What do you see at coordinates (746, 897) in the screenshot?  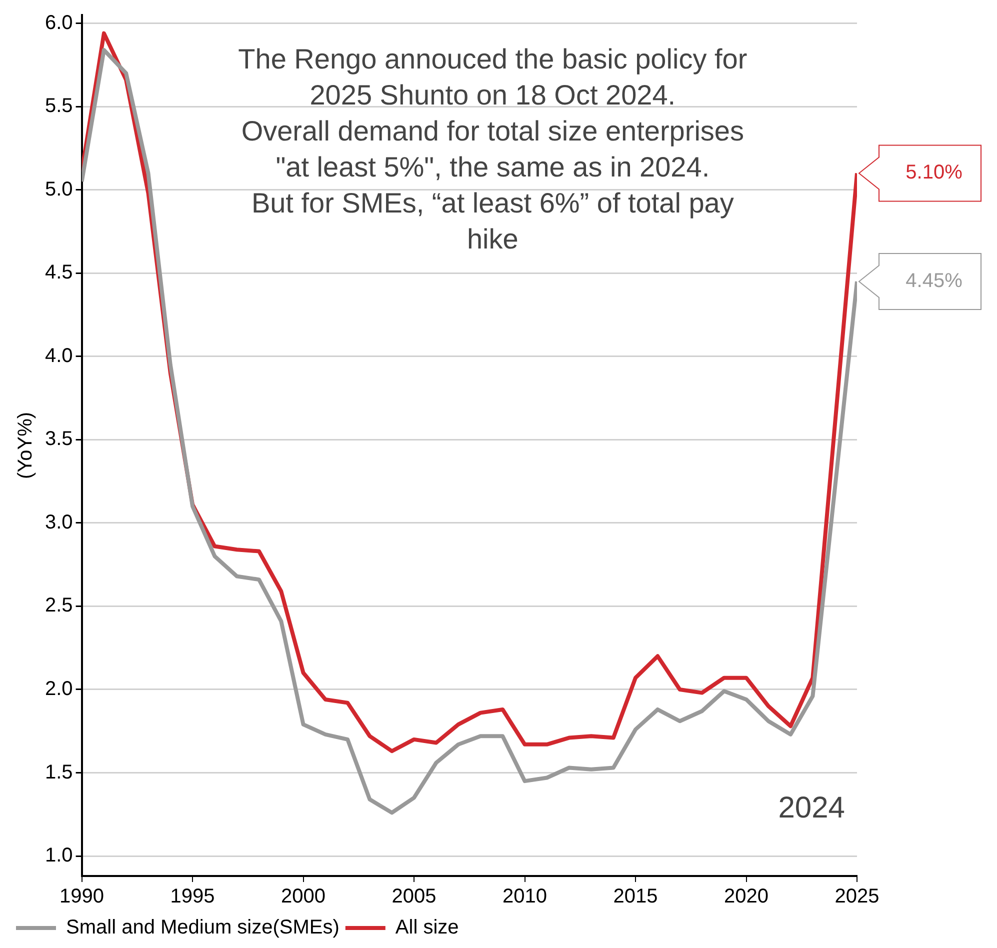 I see `x-tick-label: 2020` at bounding box center [746, 897].